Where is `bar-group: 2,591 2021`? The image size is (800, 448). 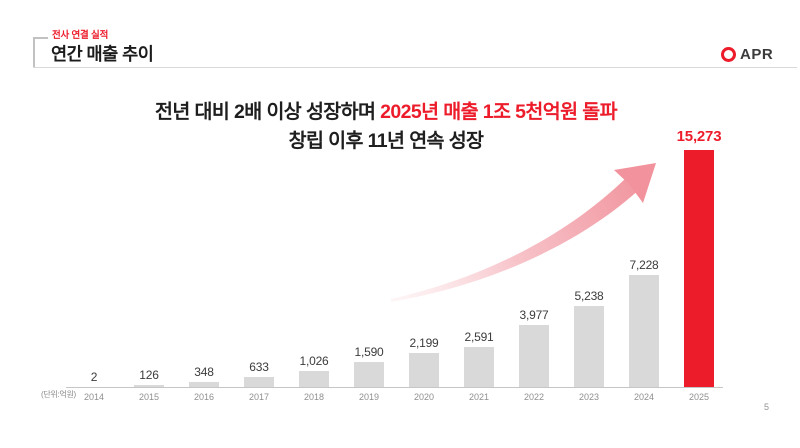
bar-group: 2,591 2021 is located at coordinates (479, 366).